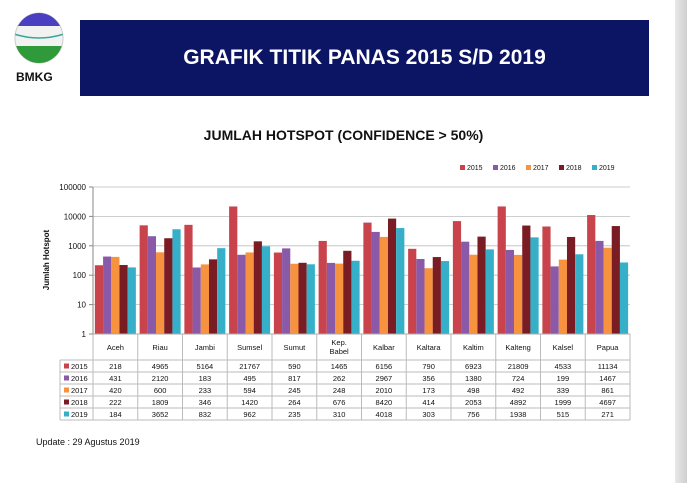  What do you see at coordinates (205, 378) in the screenshot?
I see `table-cell: 183` at bounding box center [205, 378].